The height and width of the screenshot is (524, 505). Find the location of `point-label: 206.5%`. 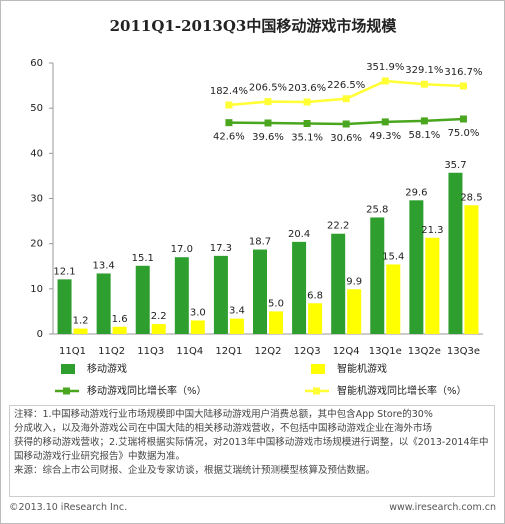

point-label: 206.5% is located at coordinates (268, 88).